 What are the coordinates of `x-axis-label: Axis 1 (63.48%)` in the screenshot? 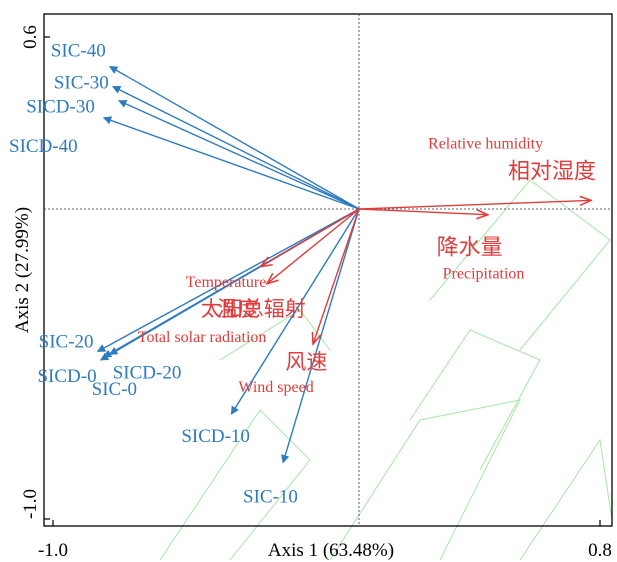 It's located at (331, 550).